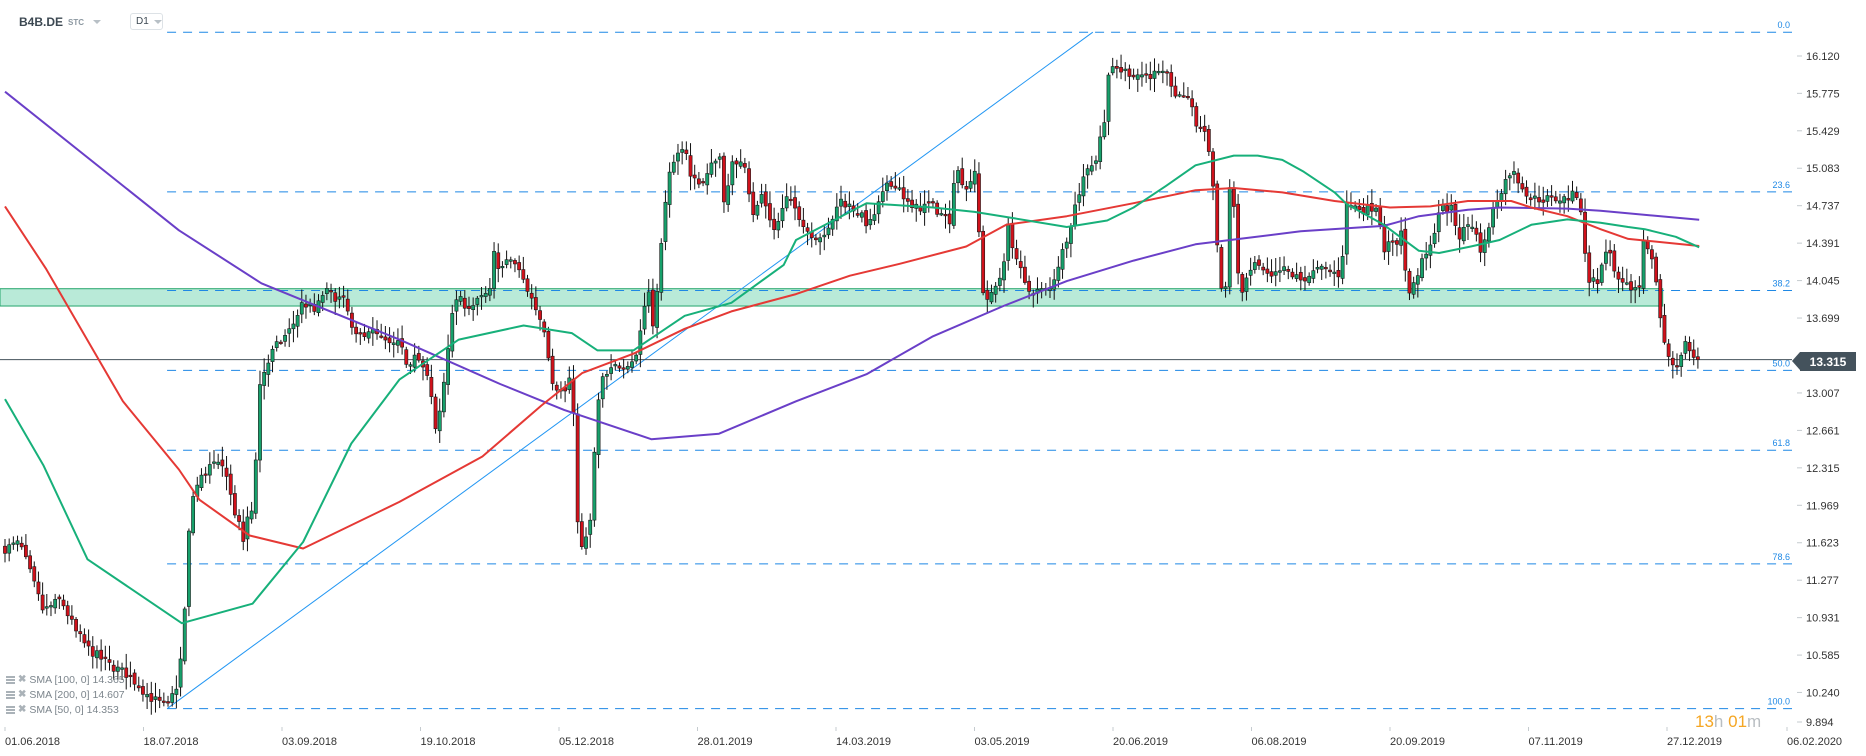  I want to click on date-axis-label: 19.10.2018, so click(448, 742).